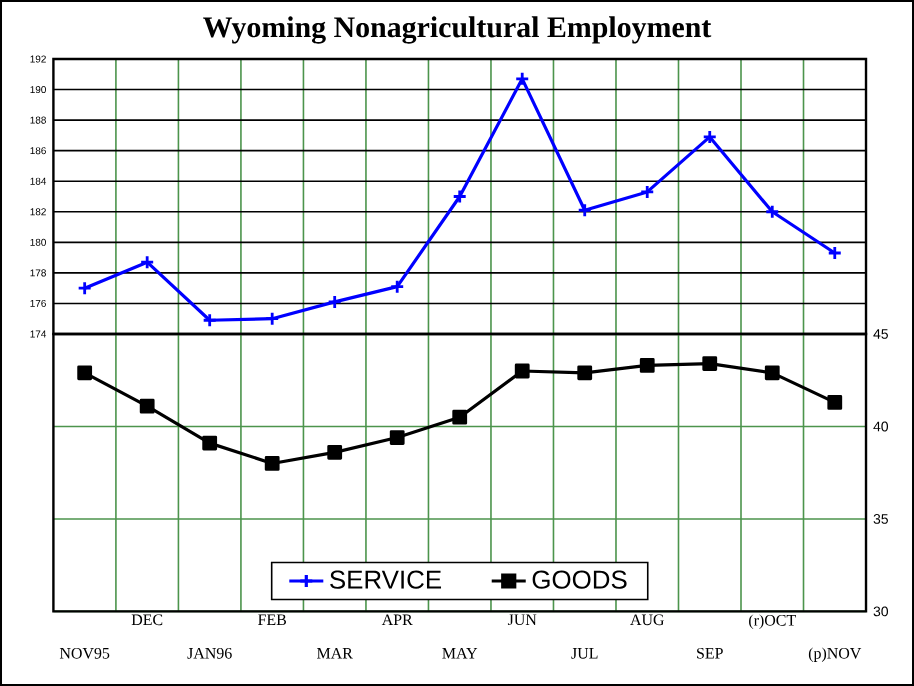  What do you see at coordinates (386, 579) in the screenshot?
I see `text: SERVICE` at bounding box center [386, 579].